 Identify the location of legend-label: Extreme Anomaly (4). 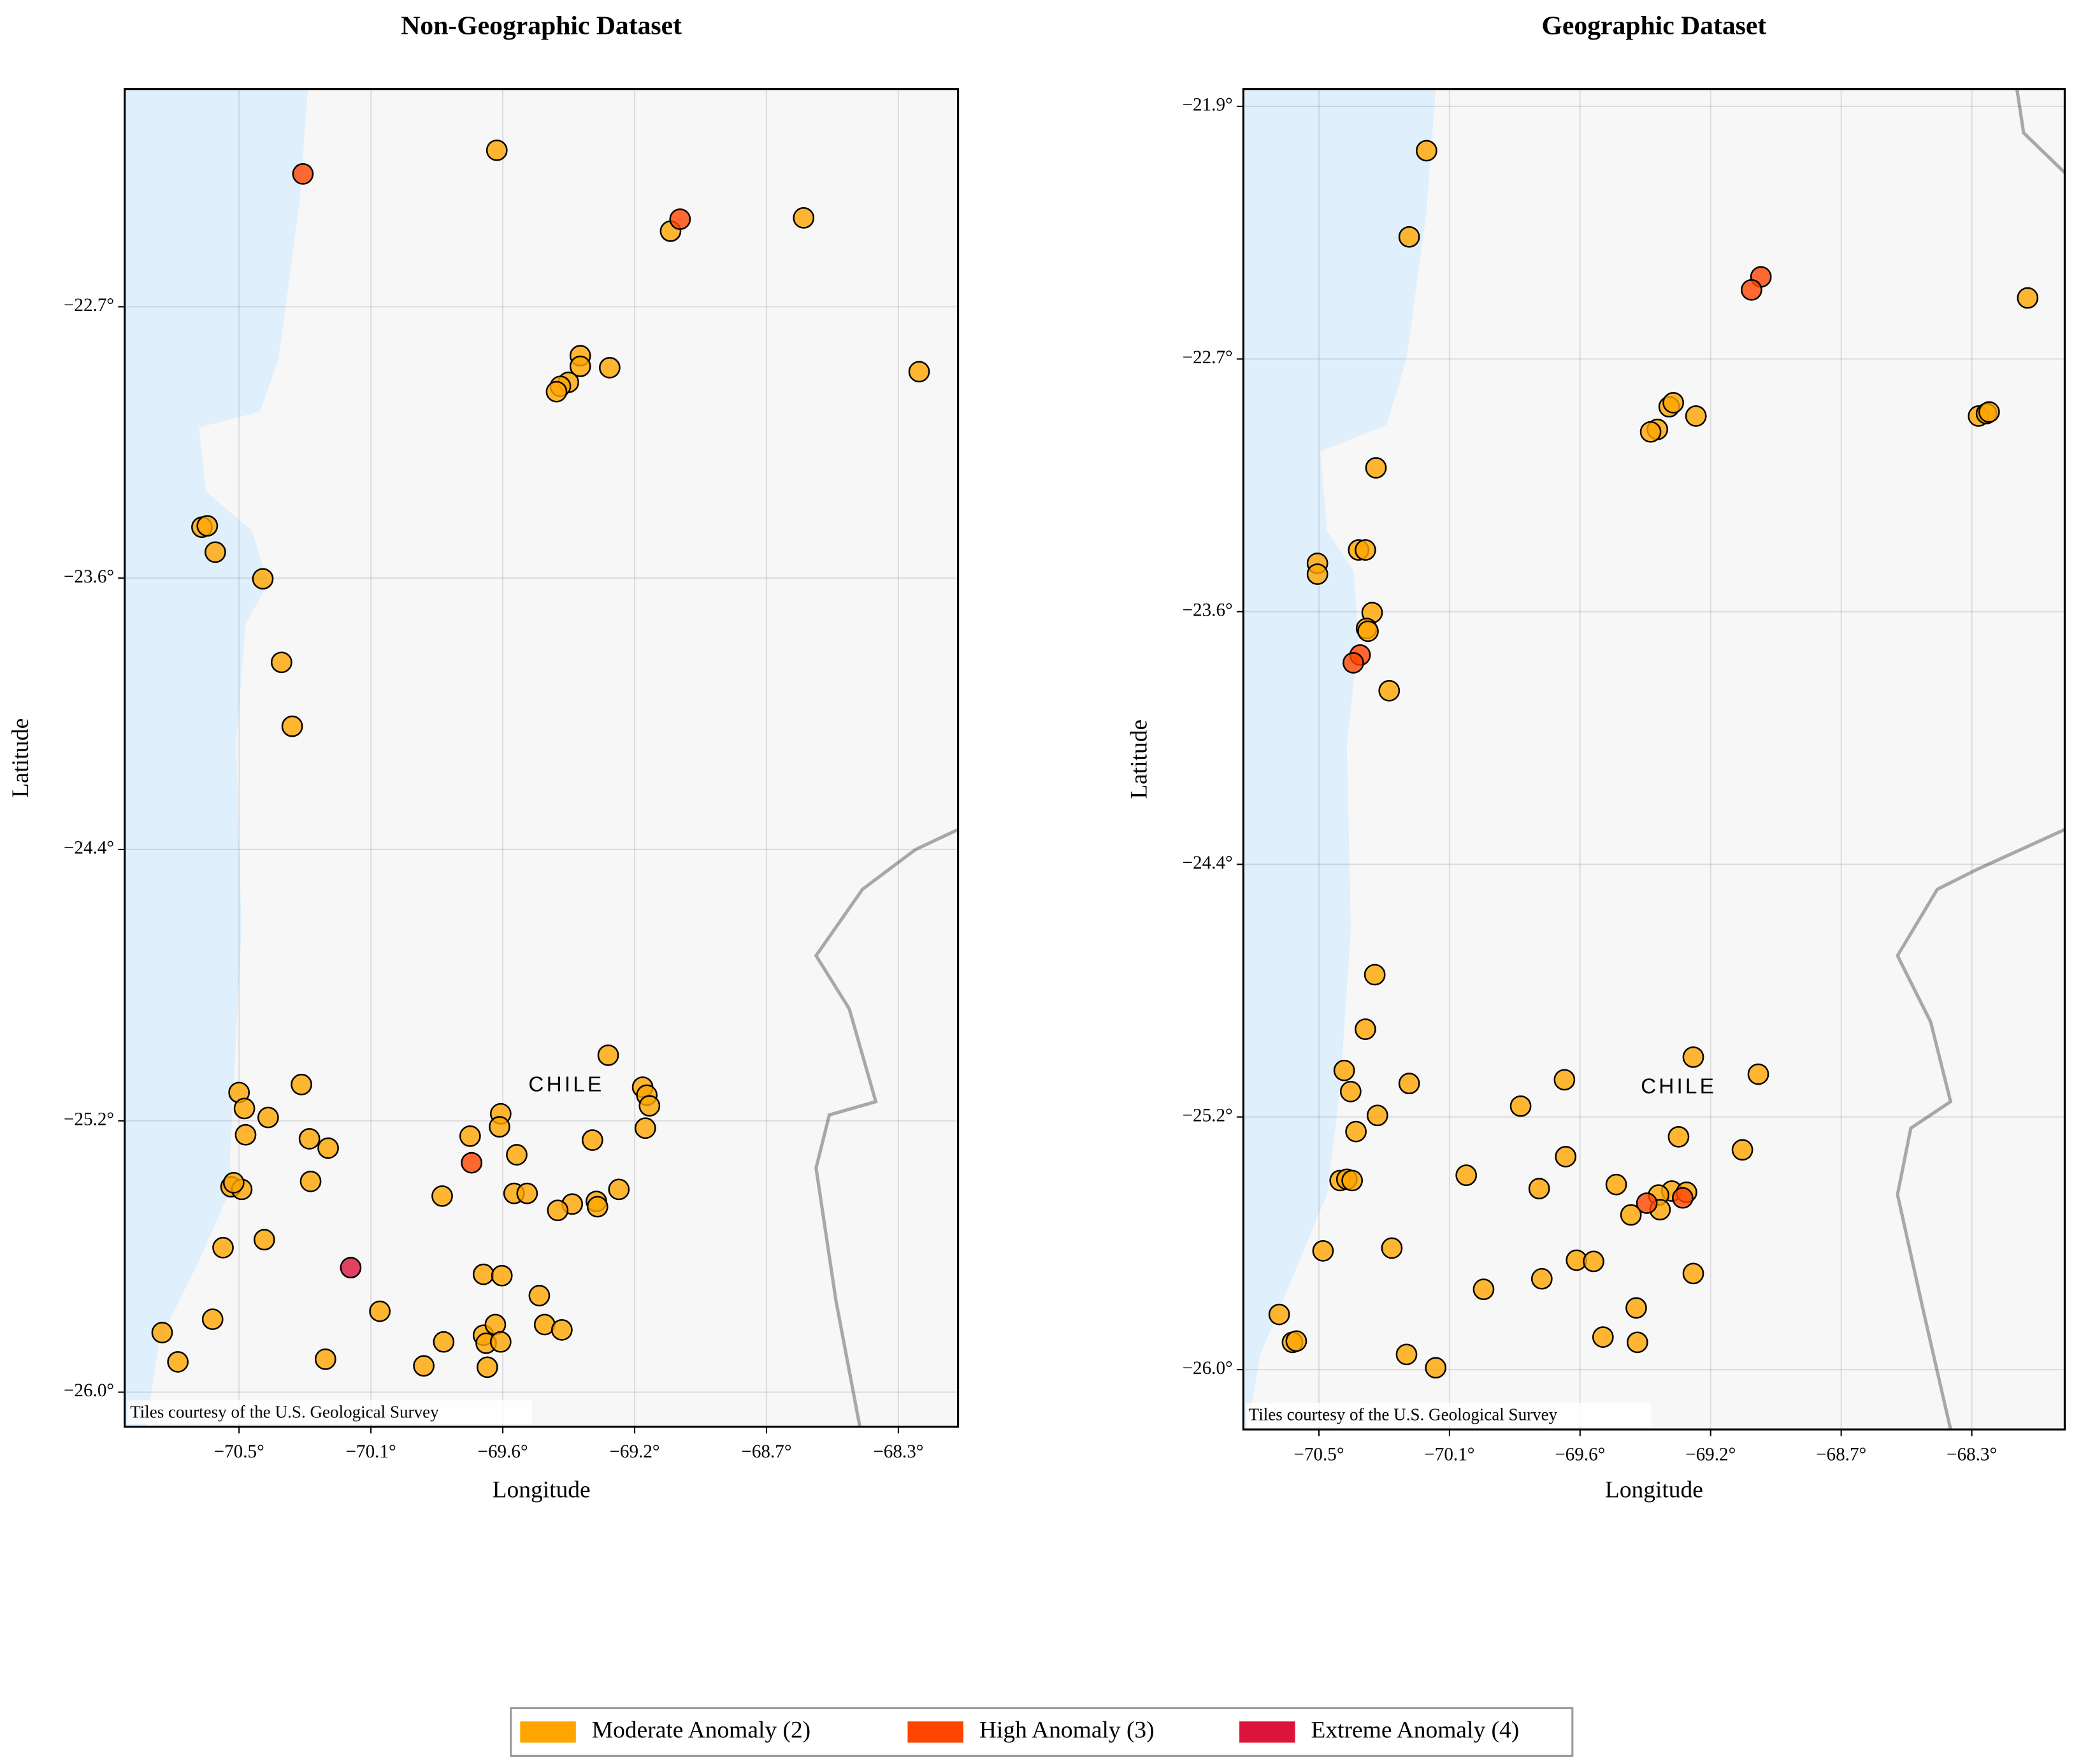
(1415, 1730).